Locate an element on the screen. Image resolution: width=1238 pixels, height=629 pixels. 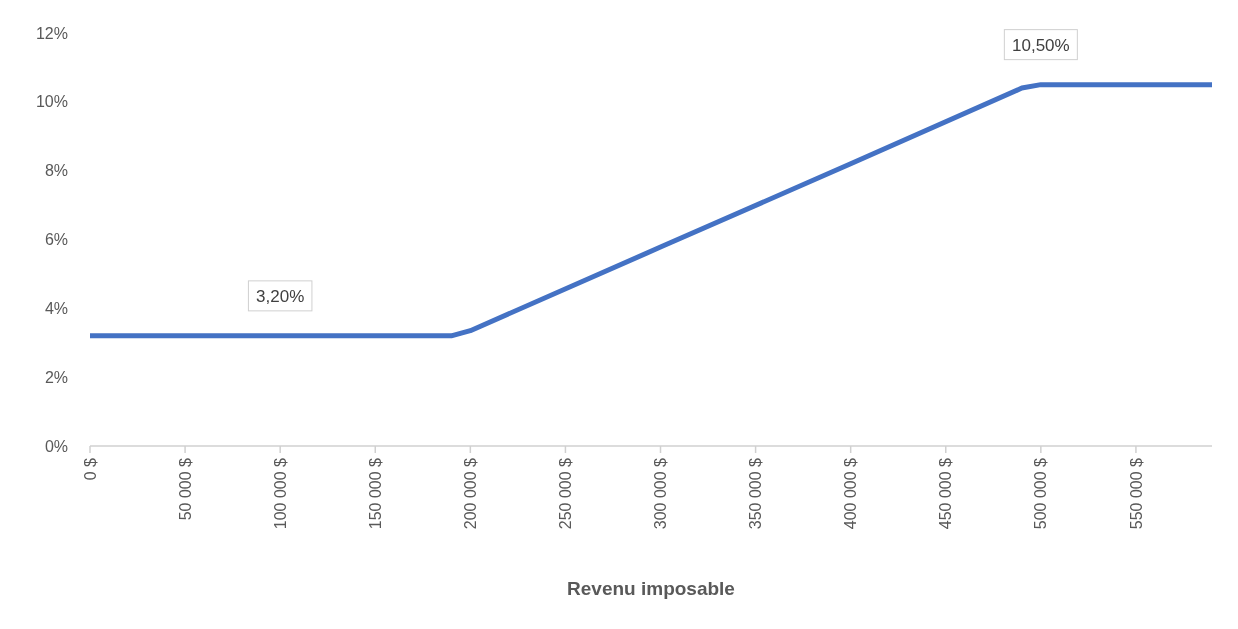
y-tick-label: 6% is located at coordinates (56, 240).